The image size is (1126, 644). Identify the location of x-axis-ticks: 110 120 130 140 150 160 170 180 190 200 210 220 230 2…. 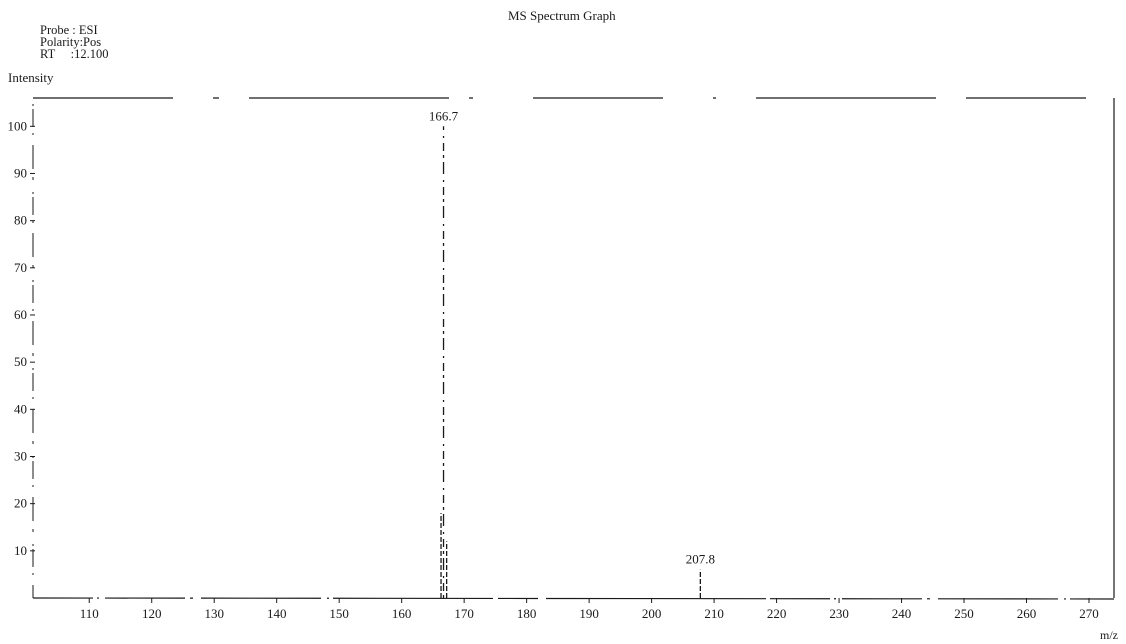
(589, 609).